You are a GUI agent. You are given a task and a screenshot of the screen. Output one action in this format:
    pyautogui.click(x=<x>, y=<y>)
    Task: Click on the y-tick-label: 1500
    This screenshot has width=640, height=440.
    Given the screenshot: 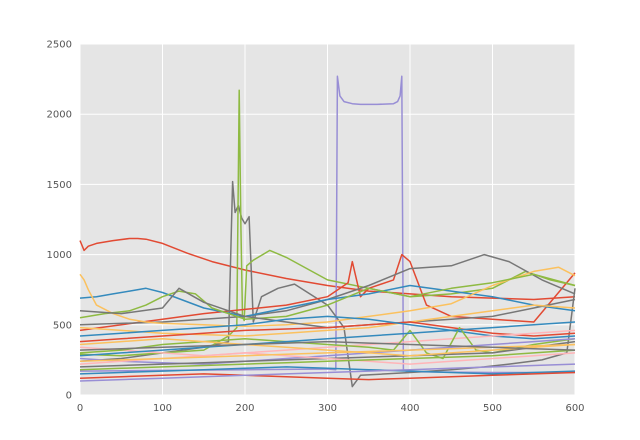 What is the action you would take?
    pyautogui.click(x=59, y=185)
    